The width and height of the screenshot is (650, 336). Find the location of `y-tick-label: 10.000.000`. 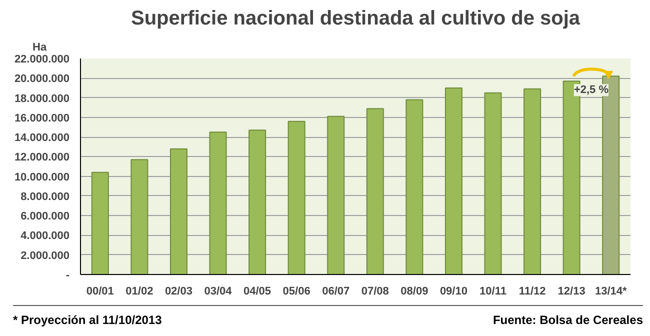

y-tick-label: 10.000.000 is located at coordinates (42, 177).